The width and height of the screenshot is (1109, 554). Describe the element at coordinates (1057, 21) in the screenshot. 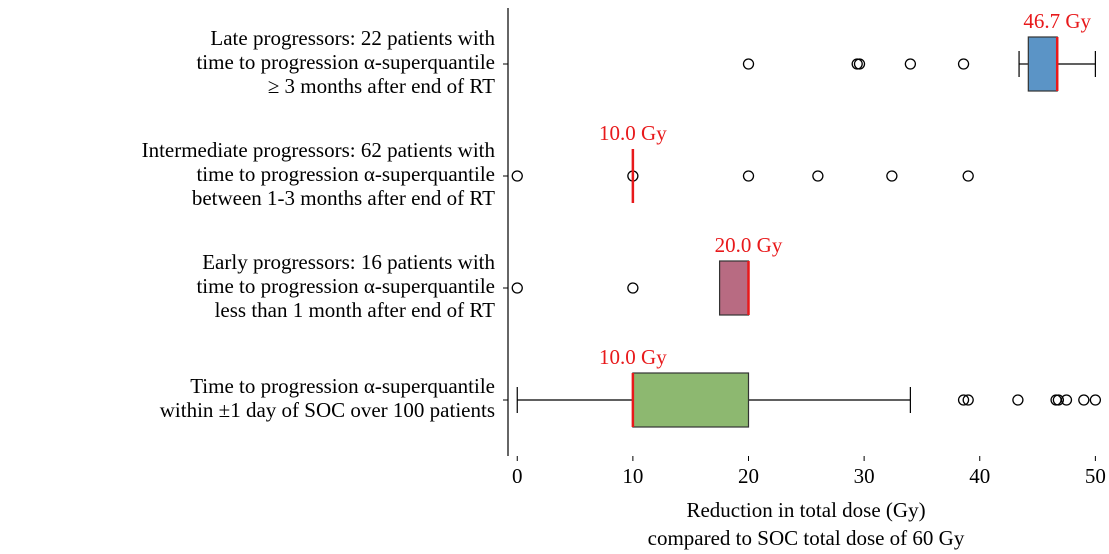

I see `median-label: 46.7 Gy` at that location.